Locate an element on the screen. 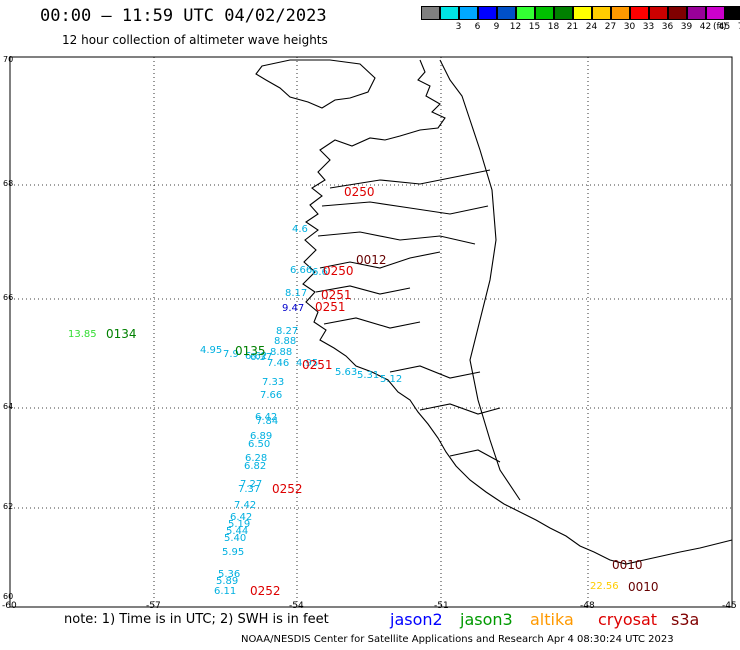 This screenshot has height=650, width=740. longitude-label: -45 is located at coordinates (729, 606).